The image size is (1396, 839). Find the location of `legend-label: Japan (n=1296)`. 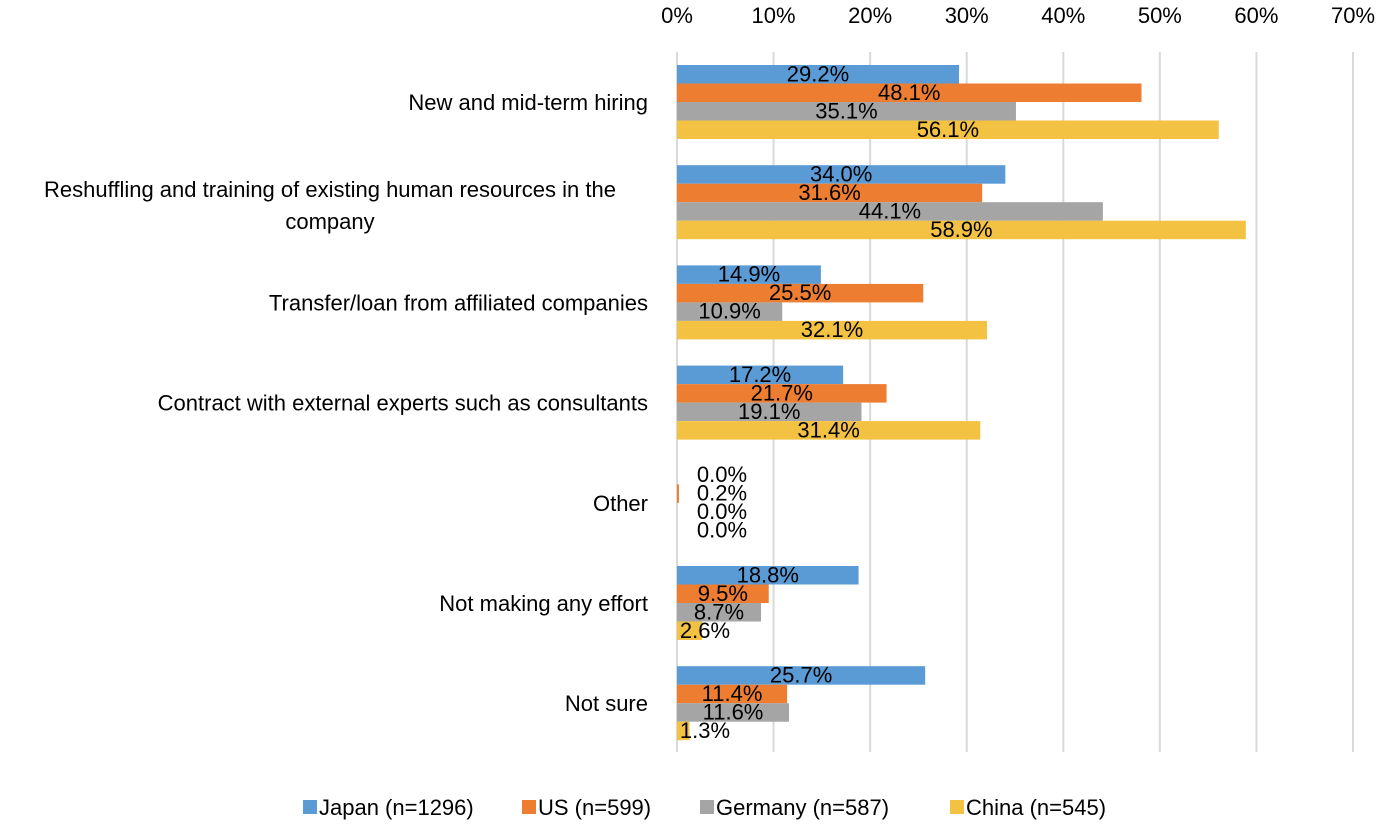

legend-label: Japan (n=1296) is located at coordinates (396, 807).